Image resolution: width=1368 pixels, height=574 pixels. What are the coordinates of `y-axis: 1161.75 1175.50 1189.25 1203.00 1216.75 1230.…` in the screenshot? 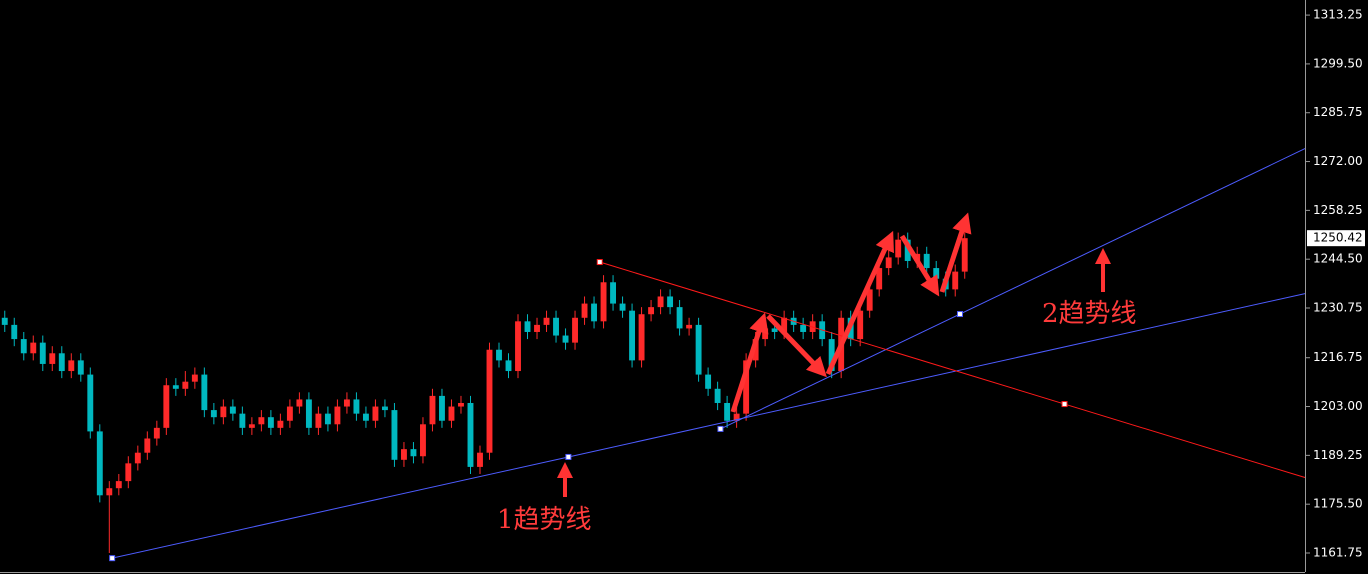 It's located at (1335, 284).